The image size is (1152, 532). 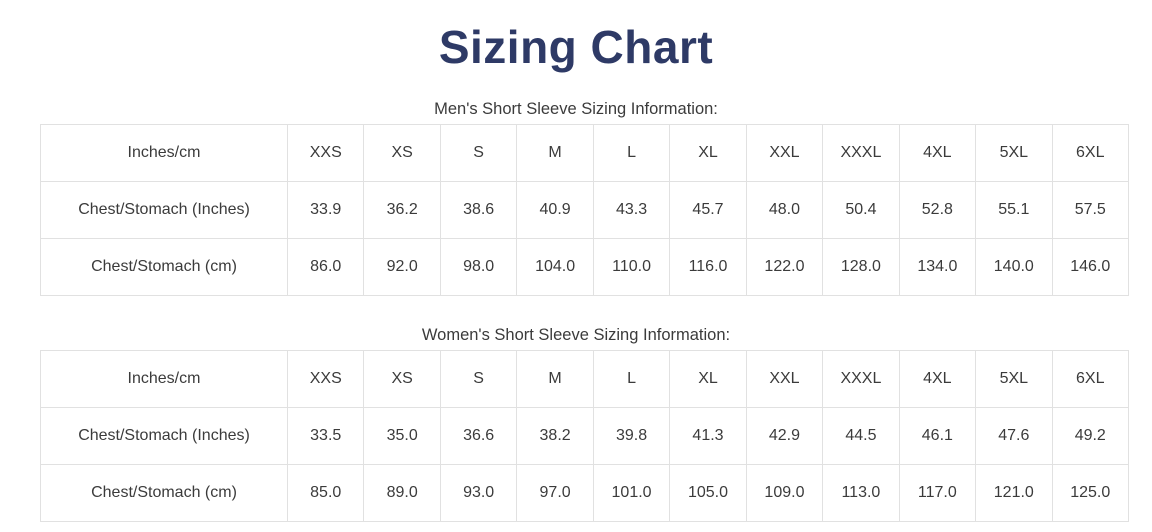 I want to click on section-subtitle-womens: Women's Short Sleeve Sizing Information:, so click(x=576, y=335).